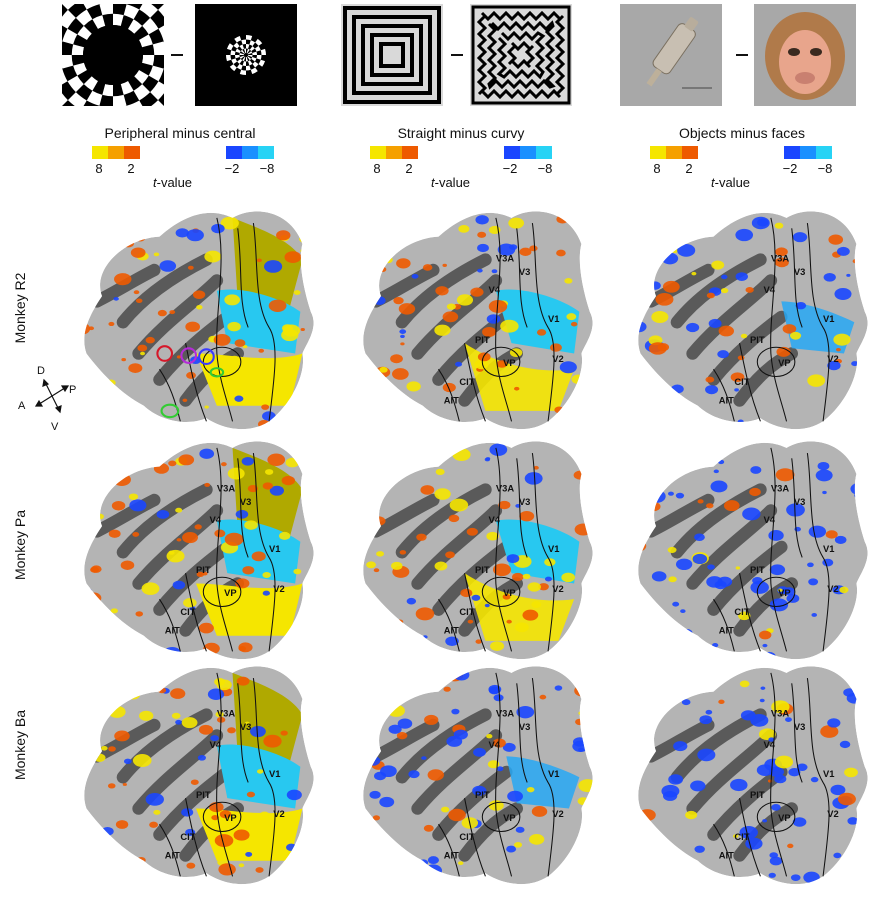 This screenshot has height=897, width=877. What do you see at coordinates (41, 371) in the screenshot?
I see `compass-dorsal-label: D` at bounding box center [41, 371].